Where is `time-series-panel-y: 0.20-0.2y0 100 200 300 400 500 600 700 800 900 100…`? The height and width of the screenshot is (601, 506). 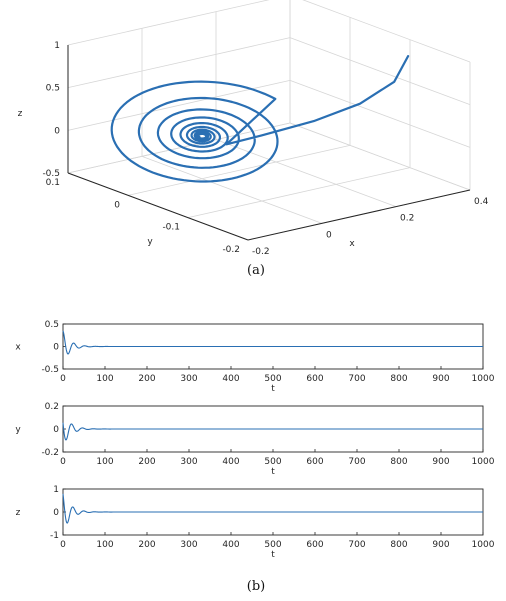
time-series-panel-y: 0.20-0.2y0 100 200 300 400 500 600 700 800 900 100… is located at coordinates (254, 439).